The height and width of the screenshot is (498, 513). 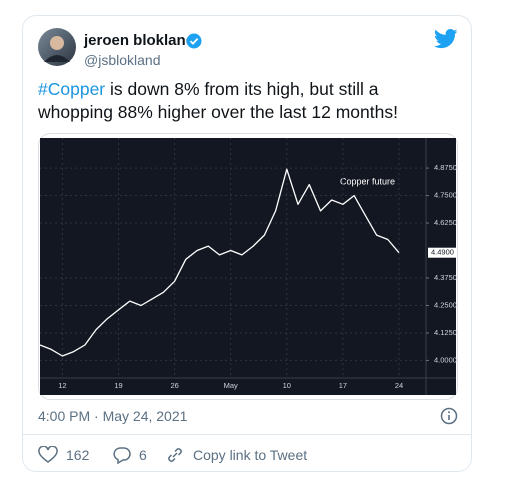 I want to click on like-icon, so click(x=48, y=455).